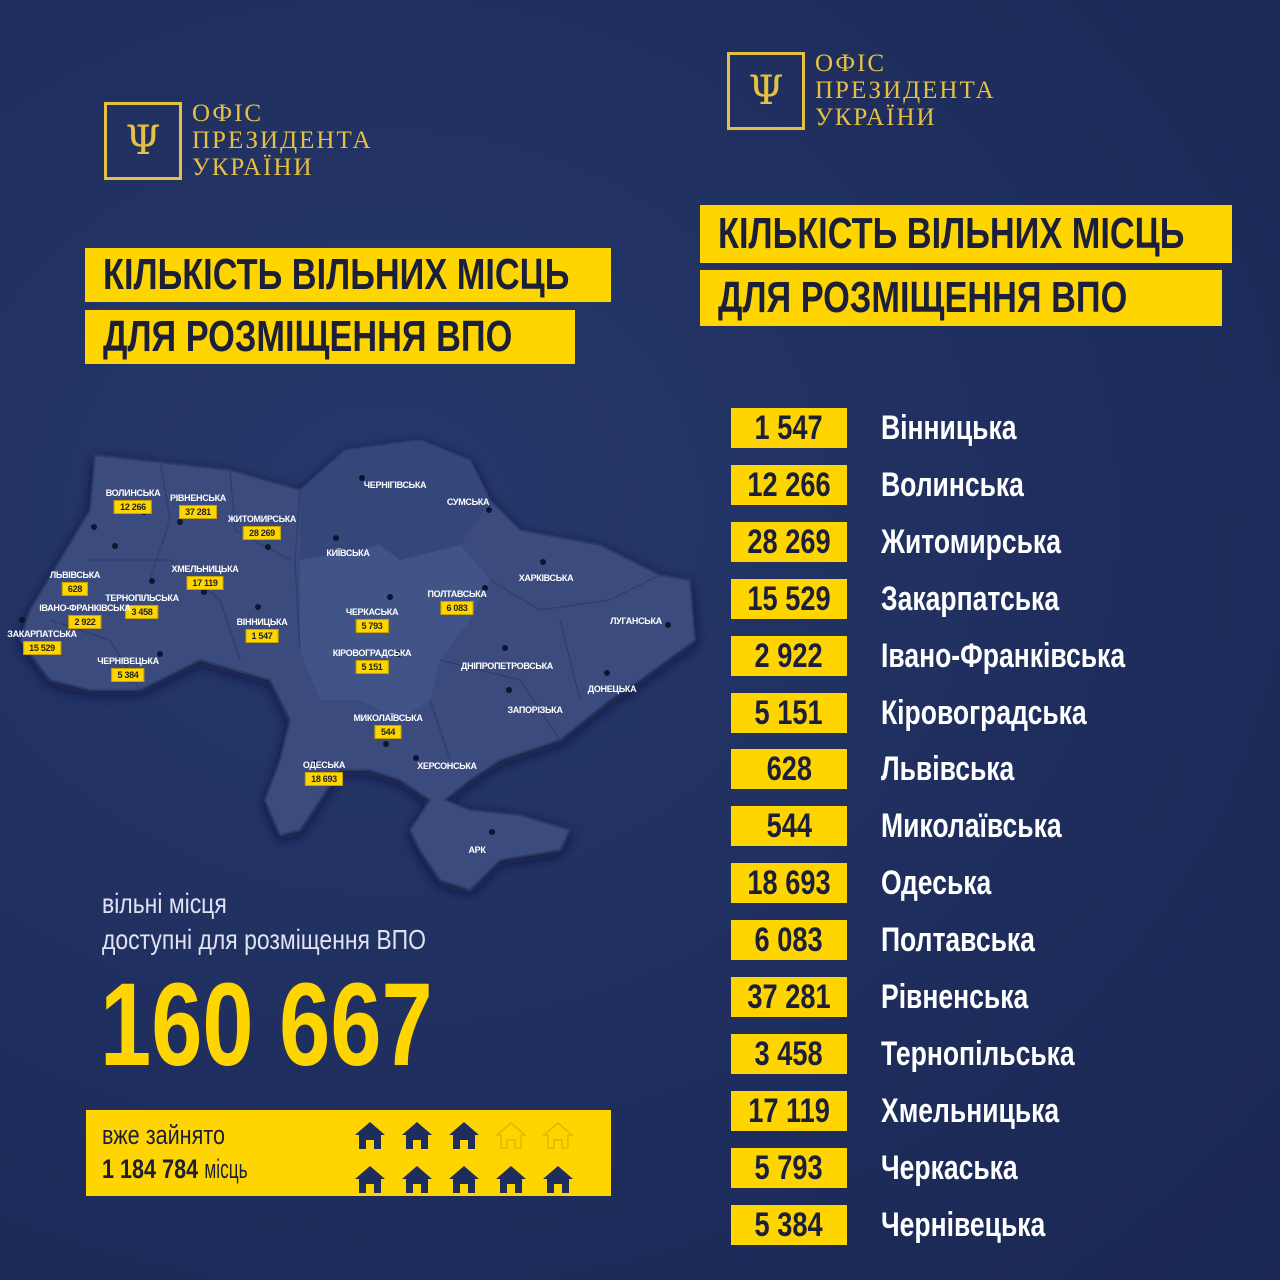 The image size is (1280, 1280). Describe the element at coordinates (534, 710) in the screenshot. I see `map-region-label: ЗАПОРІЗЬКА` at that location.